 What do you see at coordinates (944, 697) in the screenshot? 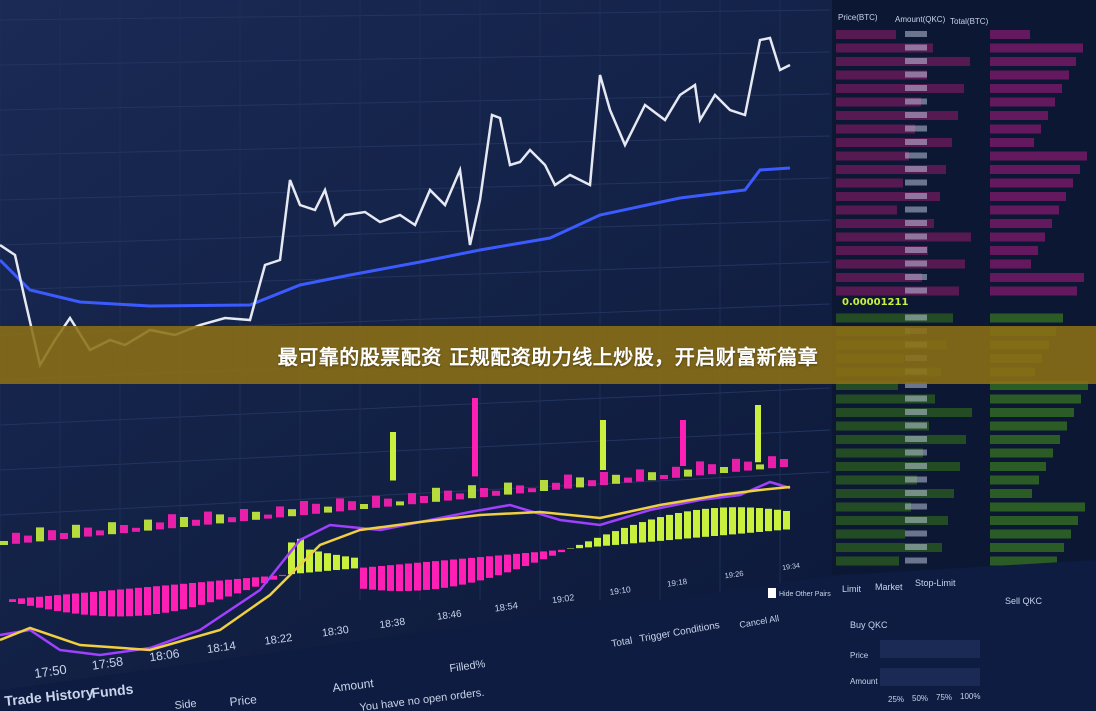
I see `percent-75: 75%` at bounding box center [944, 697].